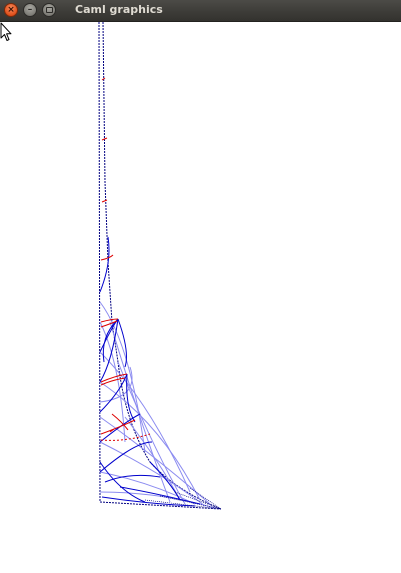 The width and height of the screenshot is (401, 573). I want to click on blue-arcs, so click(150, 371).